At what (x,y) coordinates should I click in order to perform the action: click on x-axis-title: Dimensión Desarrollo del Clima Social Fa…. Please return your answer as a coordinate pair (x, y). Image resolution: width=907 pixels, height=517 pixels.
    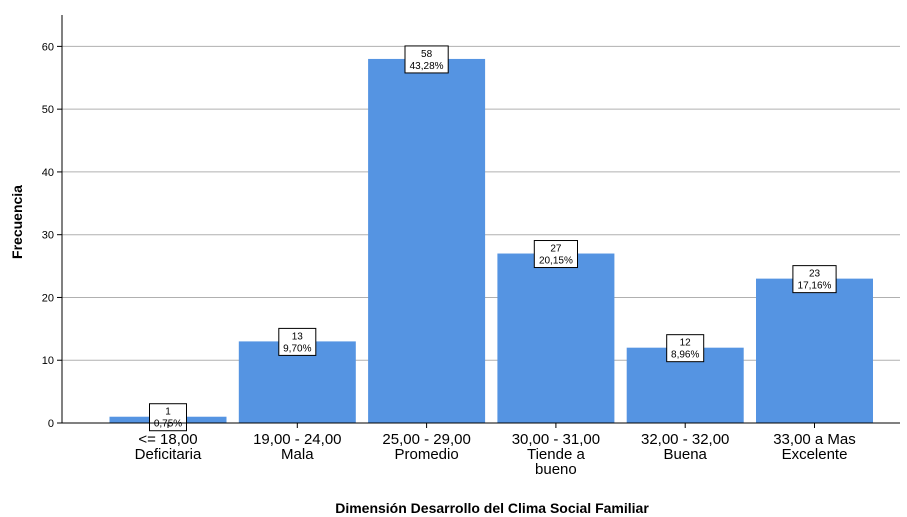
    Looking at the image, I should click on (492, 508).